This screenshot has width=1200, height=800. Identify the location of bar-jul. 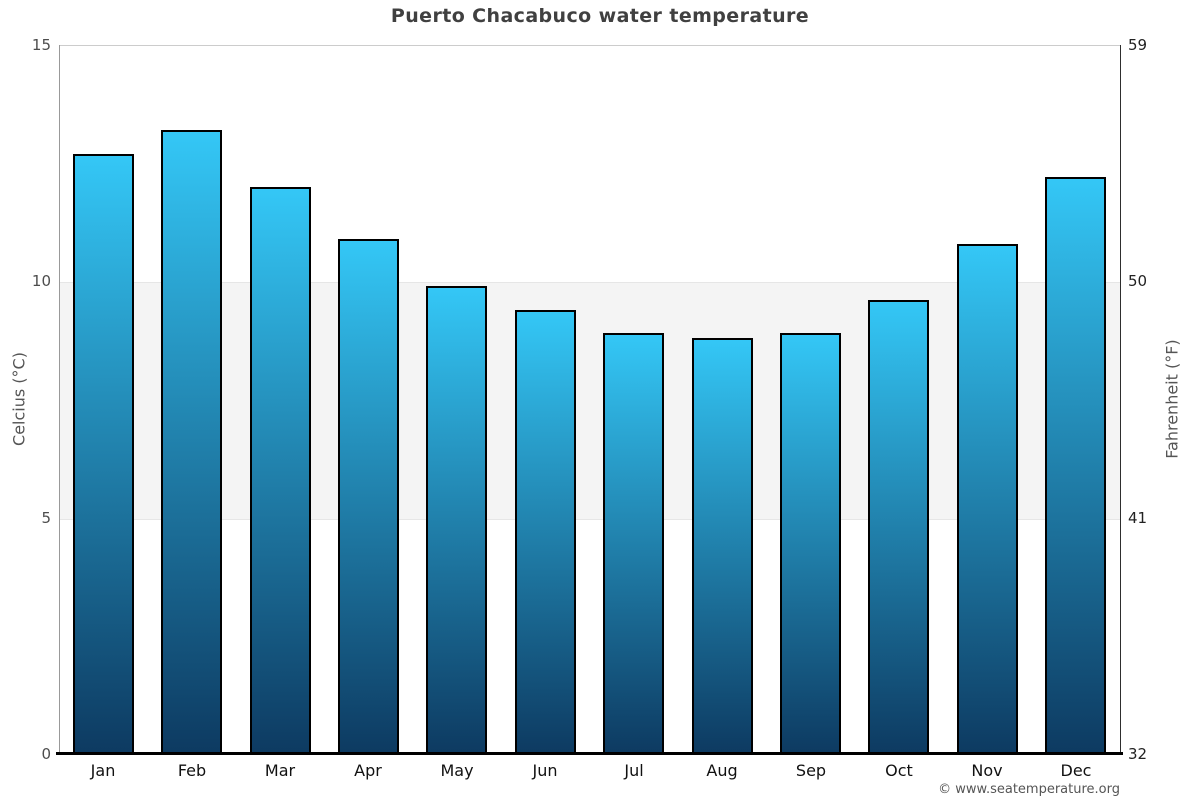
(633, 543).